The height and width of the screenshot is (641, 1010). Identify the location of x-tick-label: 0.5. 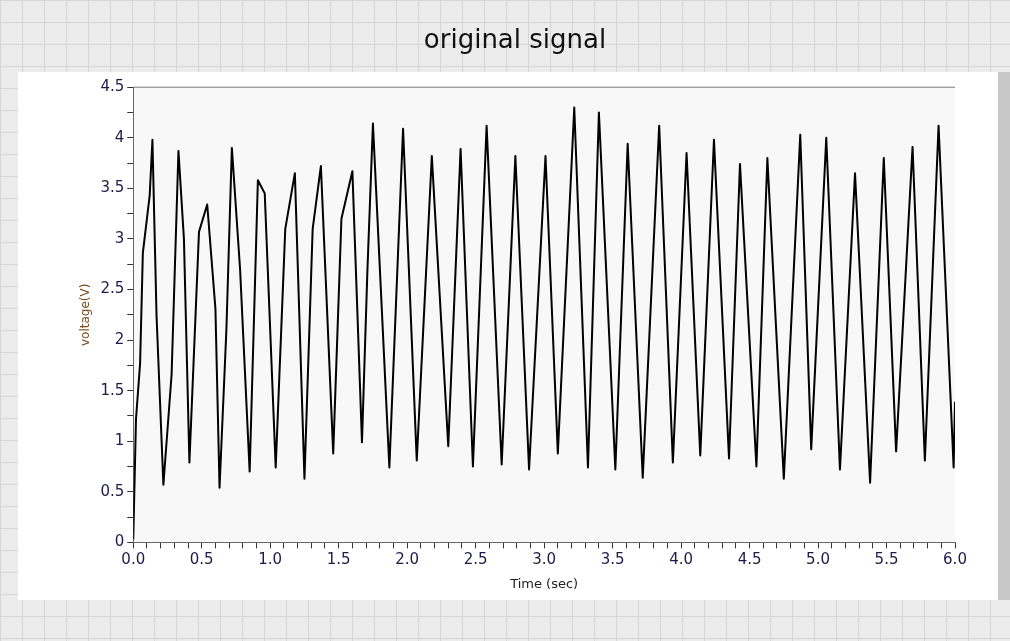
(201, 559).